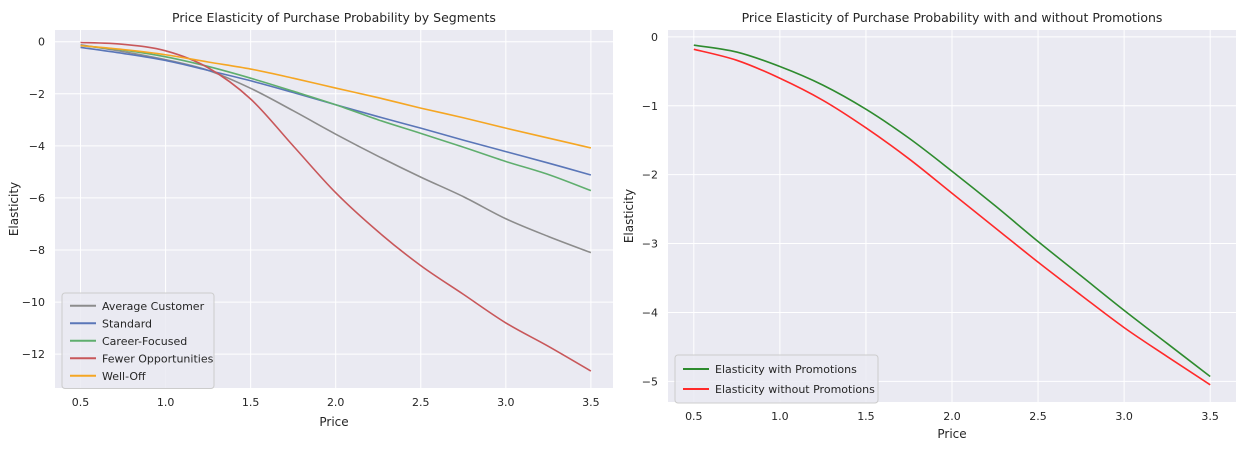  What do you see at coordinates (127, 323) in the screenshot?
I see `legend-label: Standard` at bounding box center [127, 323].